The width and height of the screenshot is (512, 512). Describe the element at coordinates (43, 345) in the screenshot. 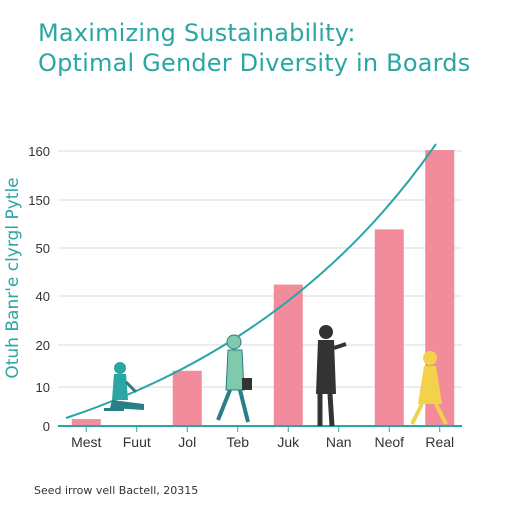

I see `y-tick-label: 20` at that location.